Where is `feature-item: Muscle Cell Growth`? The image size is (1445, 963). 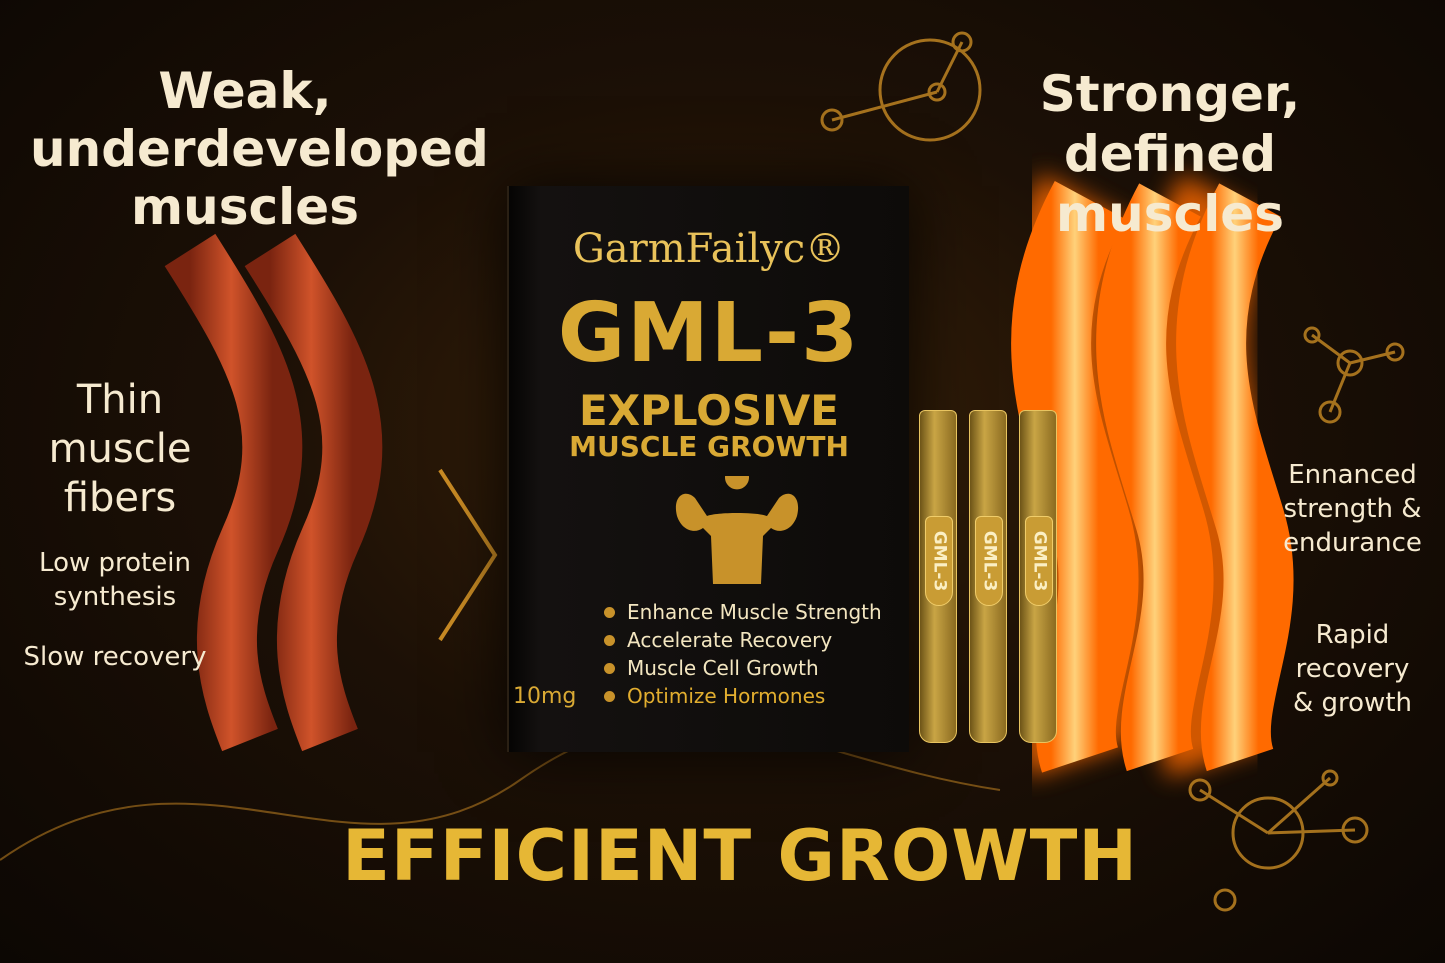
feature-item: Muscle Cell Growth is located at coordinates (743, 668).